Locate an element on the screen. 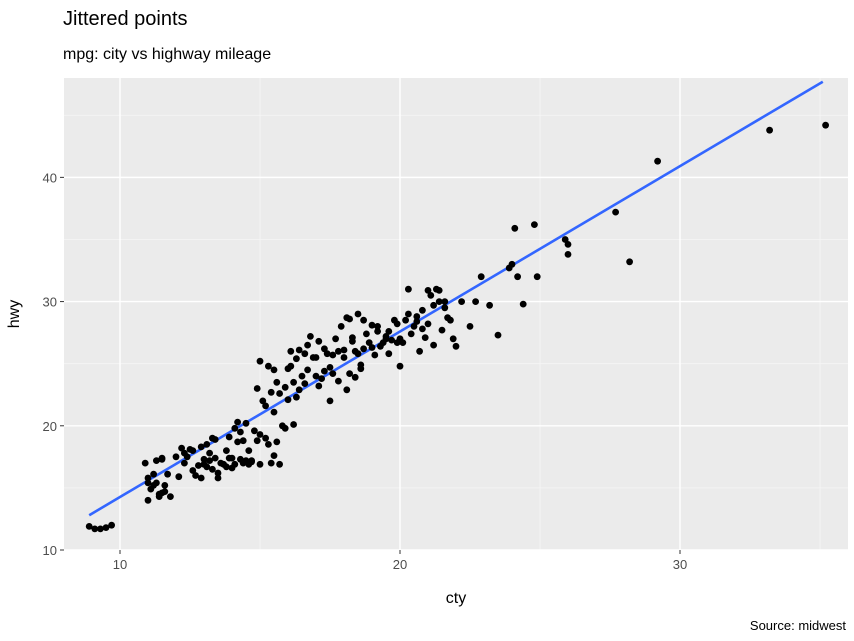 This screenshot has height=641, width=854. y-tick-label: 20 is located at coordinates (50, 426).